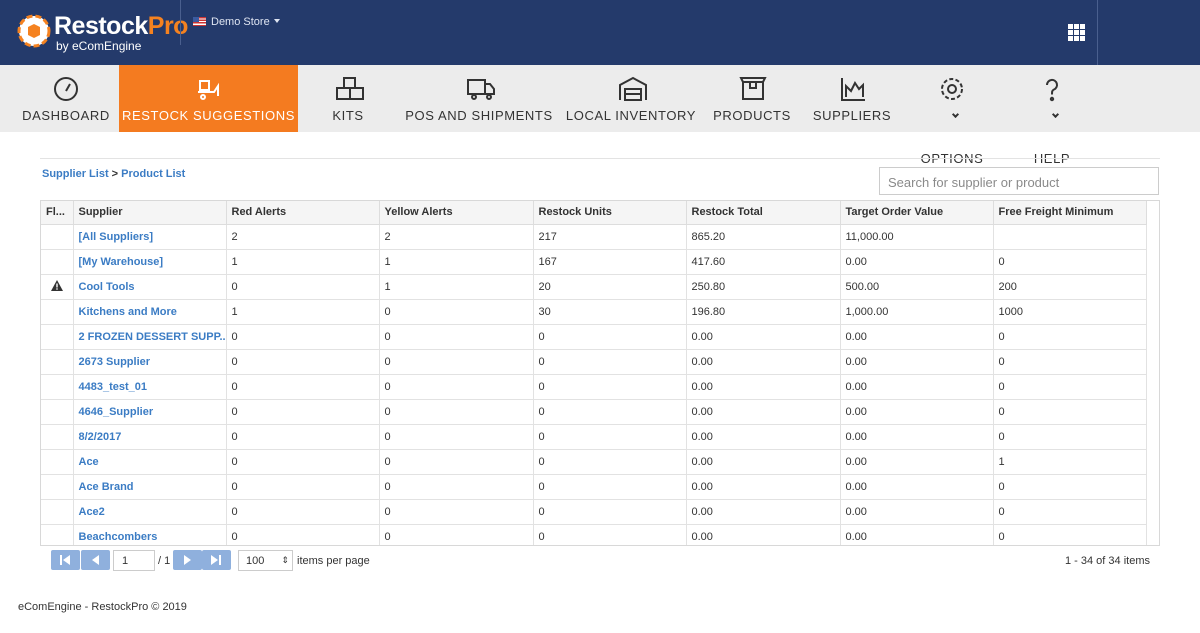  What do you see at coordinates (134, 560) in the screenshot?
I see `page-input: 1` at bounding box center [134, 560].